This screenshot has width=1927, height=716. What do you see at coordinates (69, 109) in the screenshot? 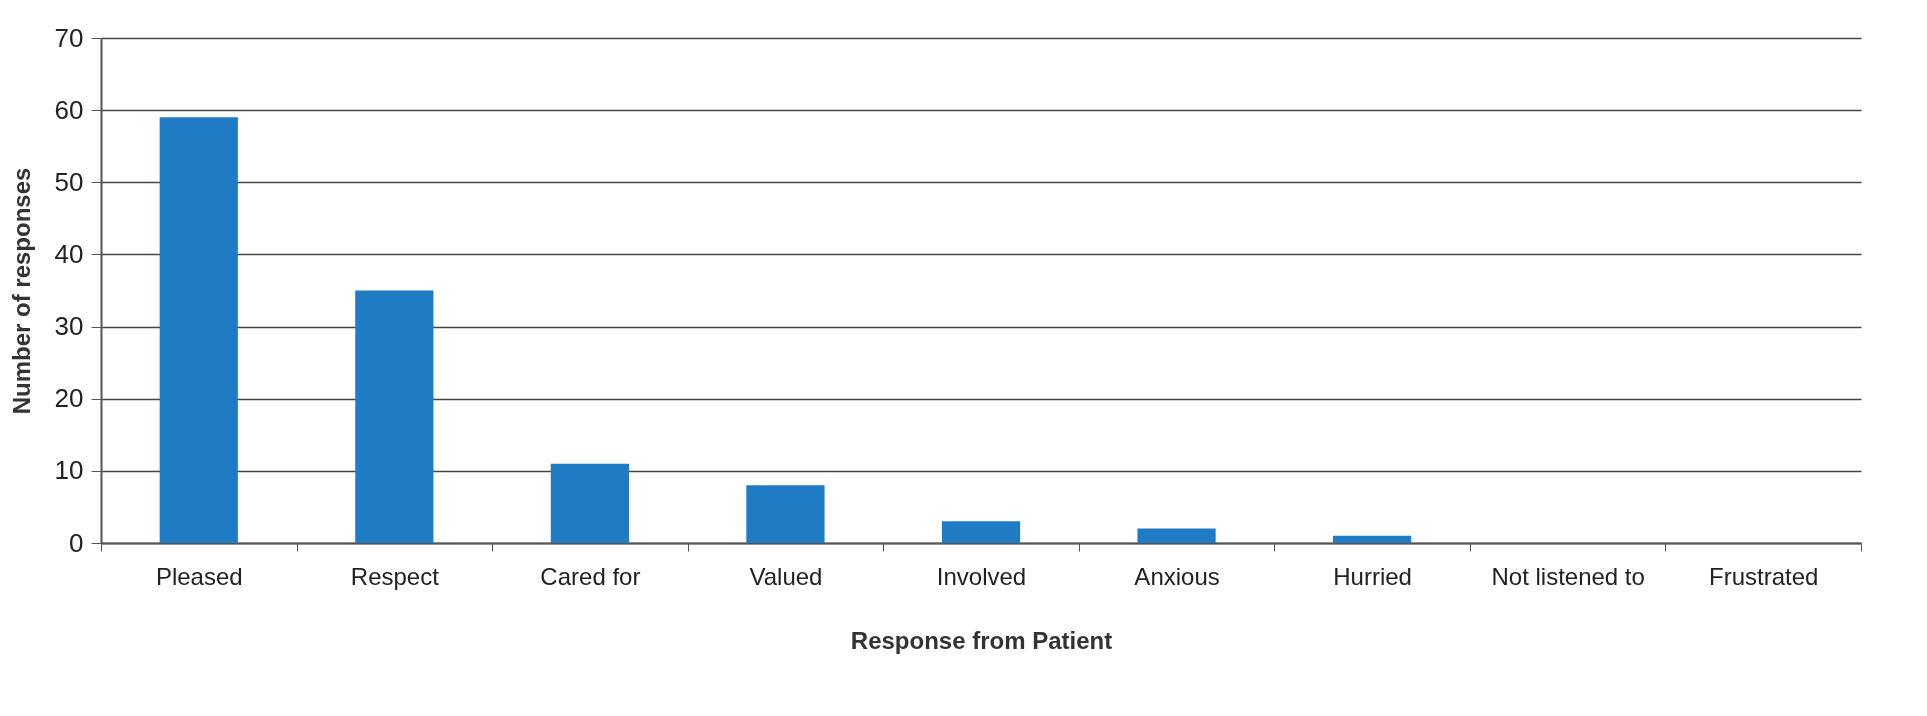
I see `y-tick-label: 60` at bounding box center [69, 109].